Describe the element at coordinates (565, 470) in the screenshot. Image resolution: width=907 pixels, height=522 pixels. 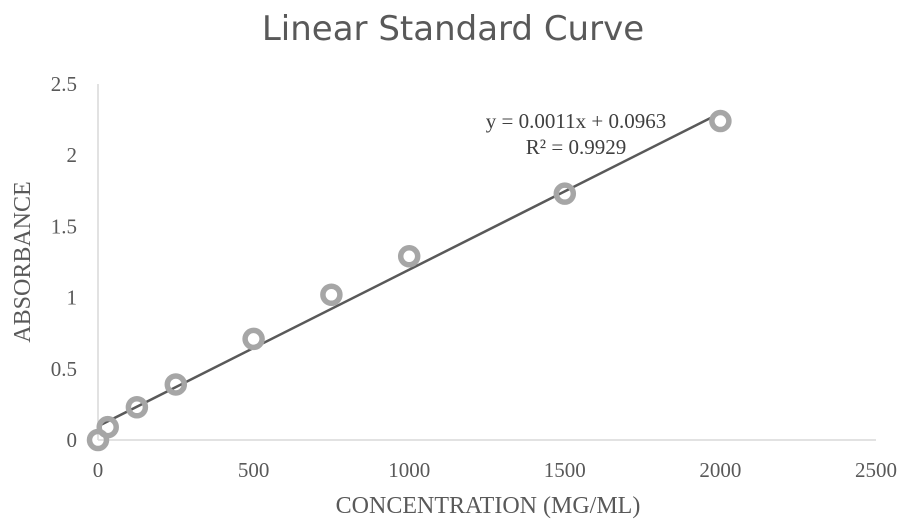
I see `x-tick-label: 1500` at that location.